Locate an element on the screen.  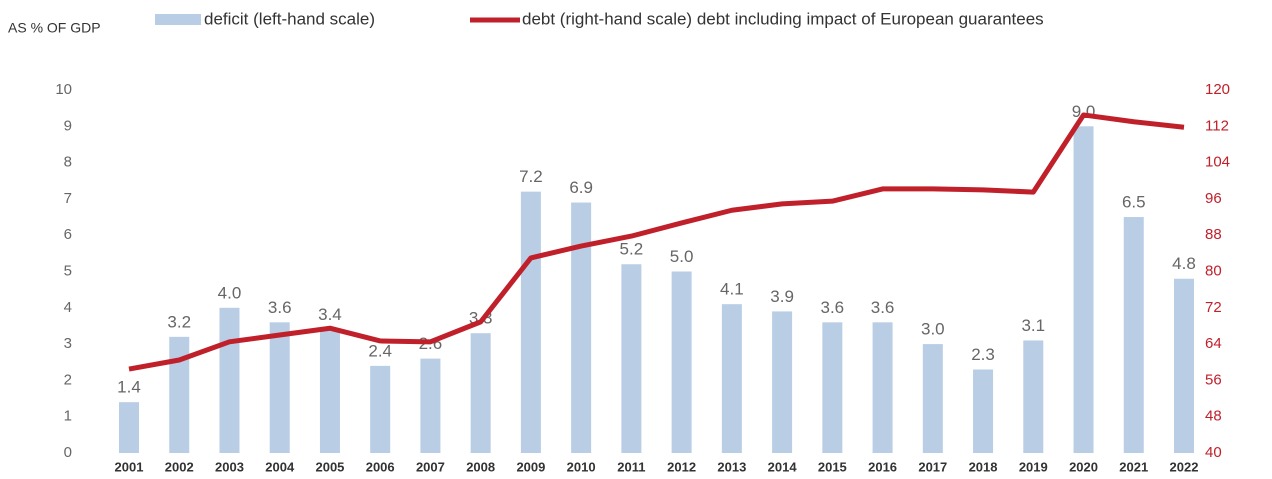
y-tick-label: 6 is located at coordinates (68, 234).